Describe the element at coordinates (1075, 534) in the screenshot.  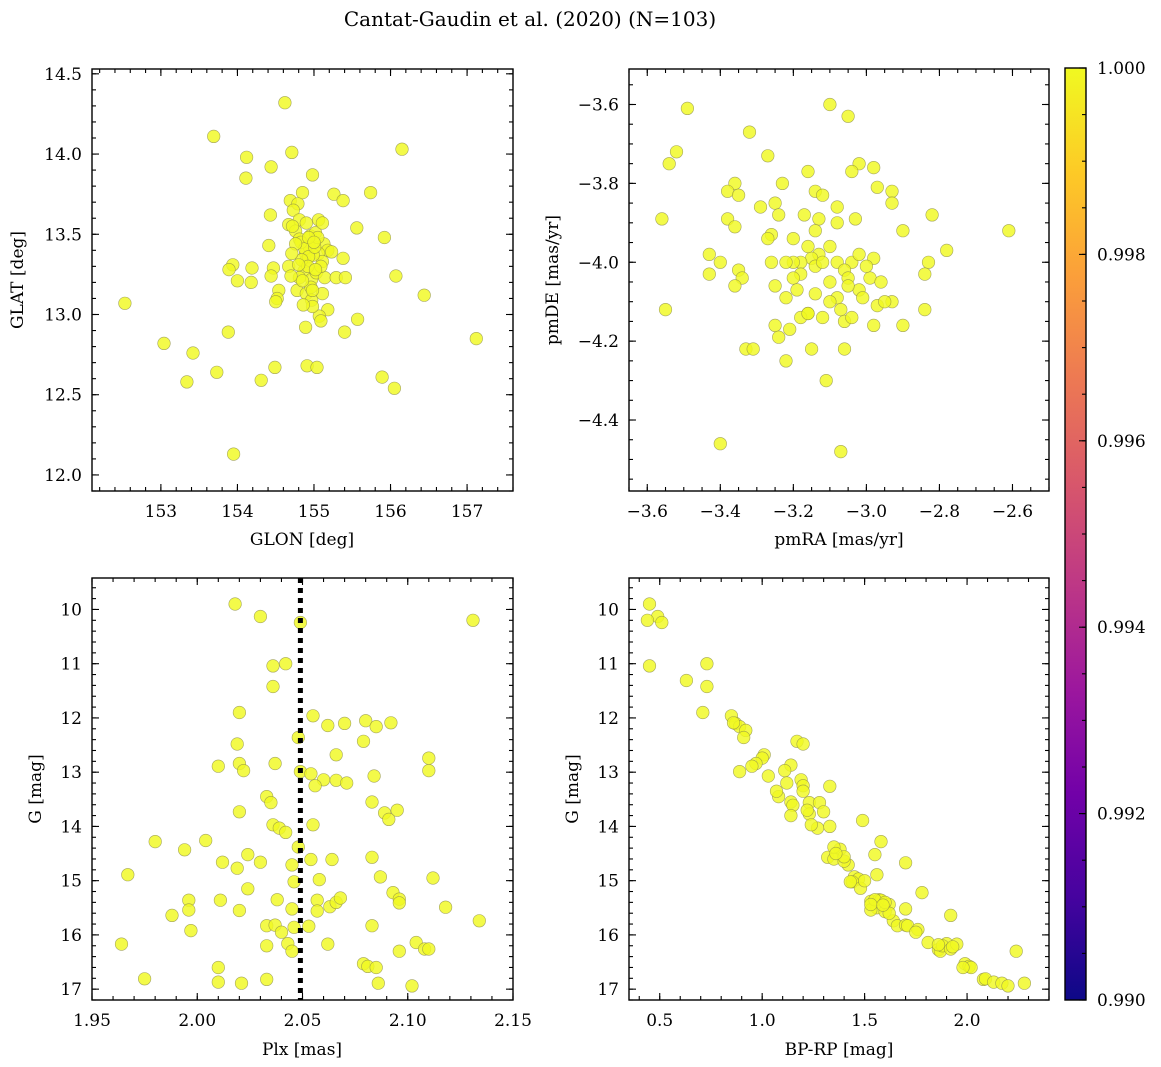
I see `colorbar-gradient` at that location.